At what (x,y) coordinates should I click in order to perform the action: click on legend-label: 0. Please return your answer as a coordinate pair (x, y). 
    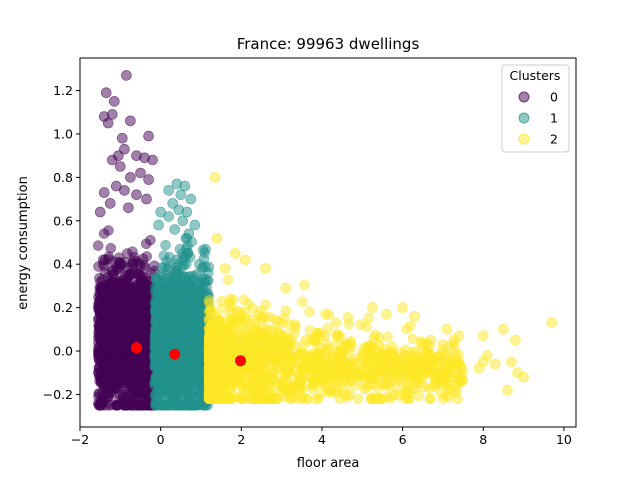
    Looking at the image, I should click on (554, 97).